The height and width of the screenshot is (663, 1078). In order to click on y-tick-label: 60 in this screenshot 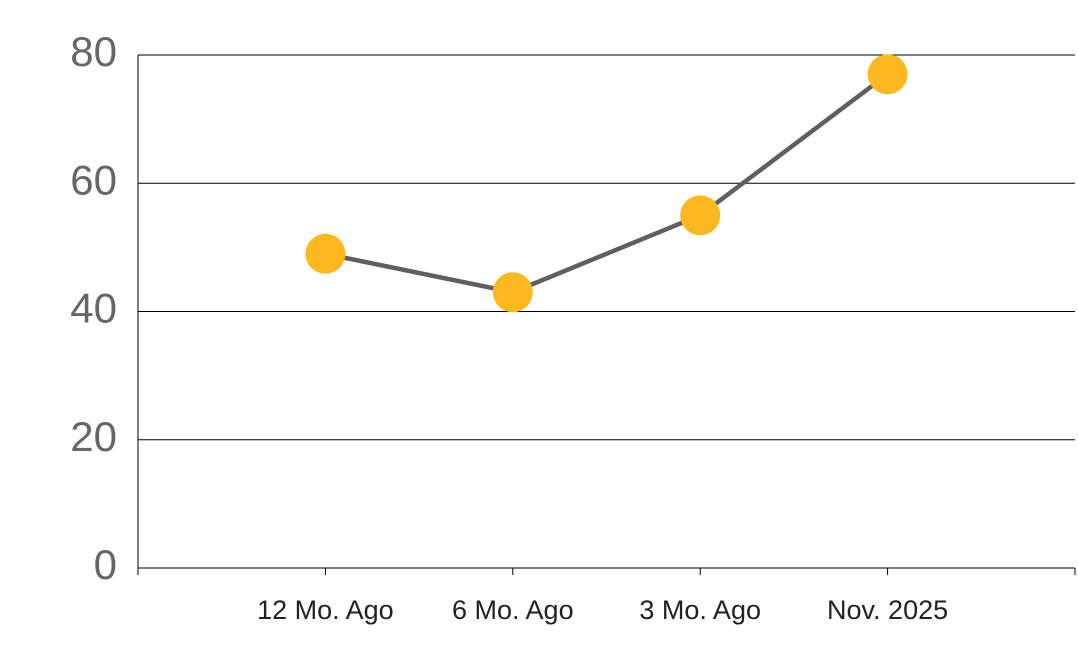, I will do `click(93, 179)`.